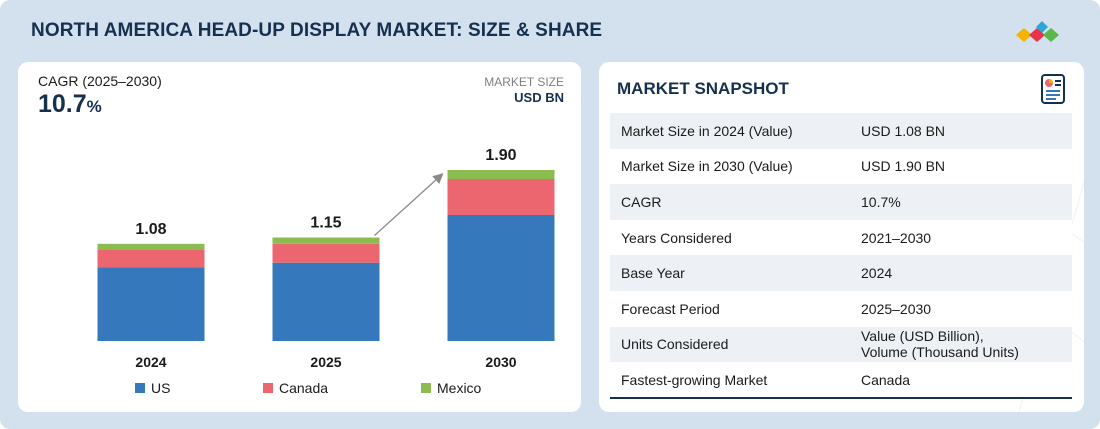  Describe the element at coordinates (1051, 35) in the screenshot. I see `logo-diamond-green` at that location.